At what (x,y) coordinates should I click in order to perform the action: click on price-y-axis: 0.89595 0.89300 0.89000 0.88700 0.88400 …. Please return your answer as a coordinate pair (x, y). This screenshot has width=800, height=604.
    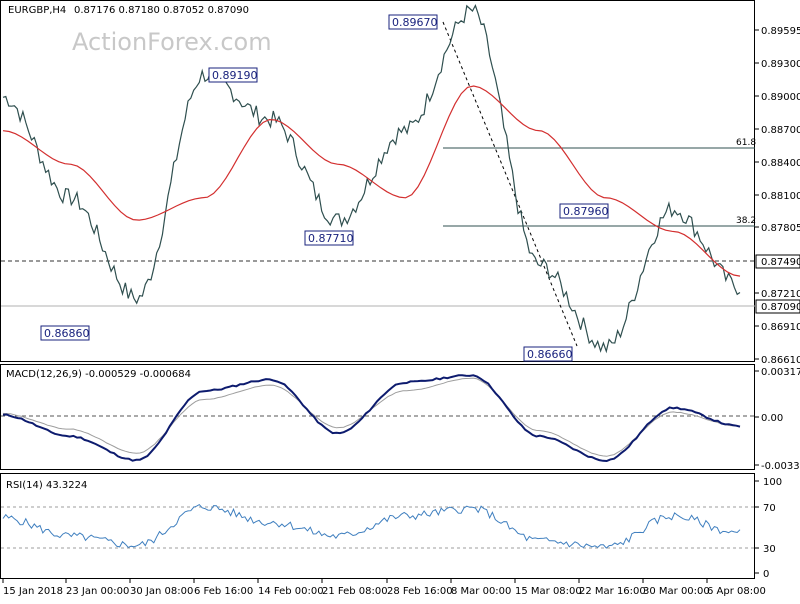
    Looking at the image, I should click on (777, 196).